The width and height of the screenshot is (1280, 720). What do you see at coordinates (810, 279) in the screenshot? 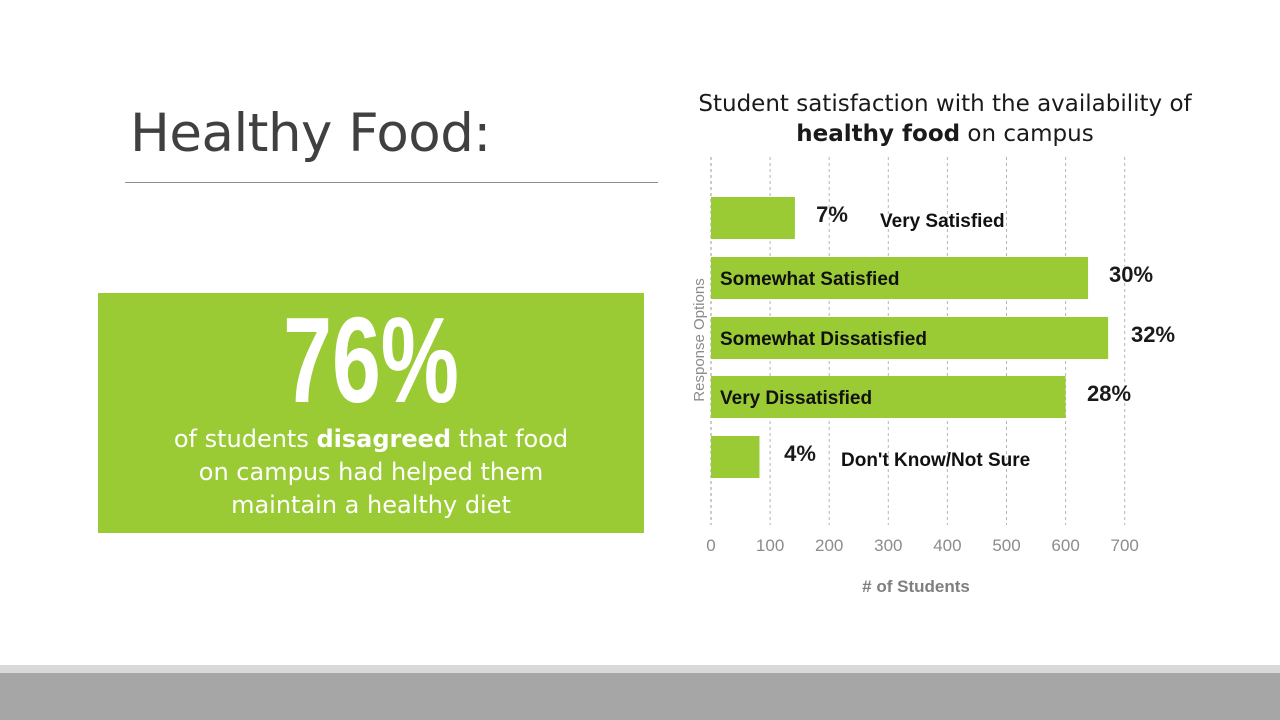
I see `category-label: Somewhat Satisfied` at bounding box center [810, 279].